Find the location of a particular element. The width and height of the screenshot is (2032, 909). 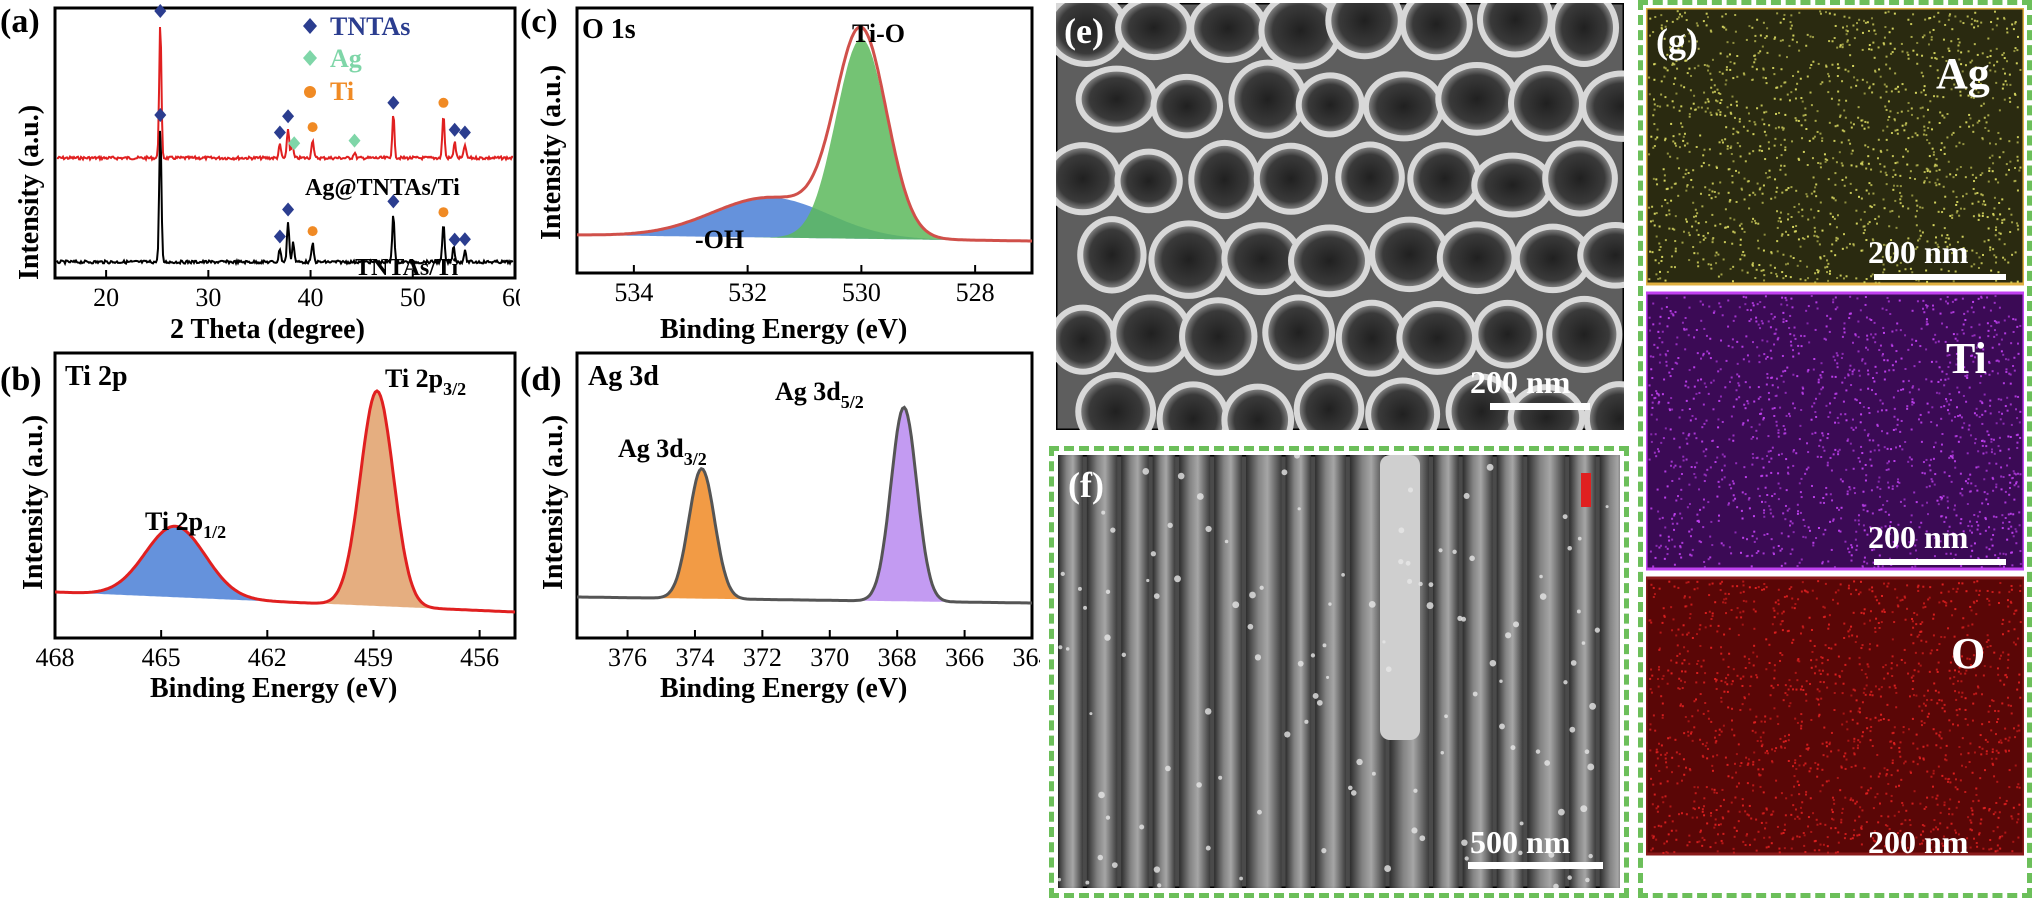

ti2p-x-axis-label: Binding Energy (eV) is located at coordinates (273, 688).